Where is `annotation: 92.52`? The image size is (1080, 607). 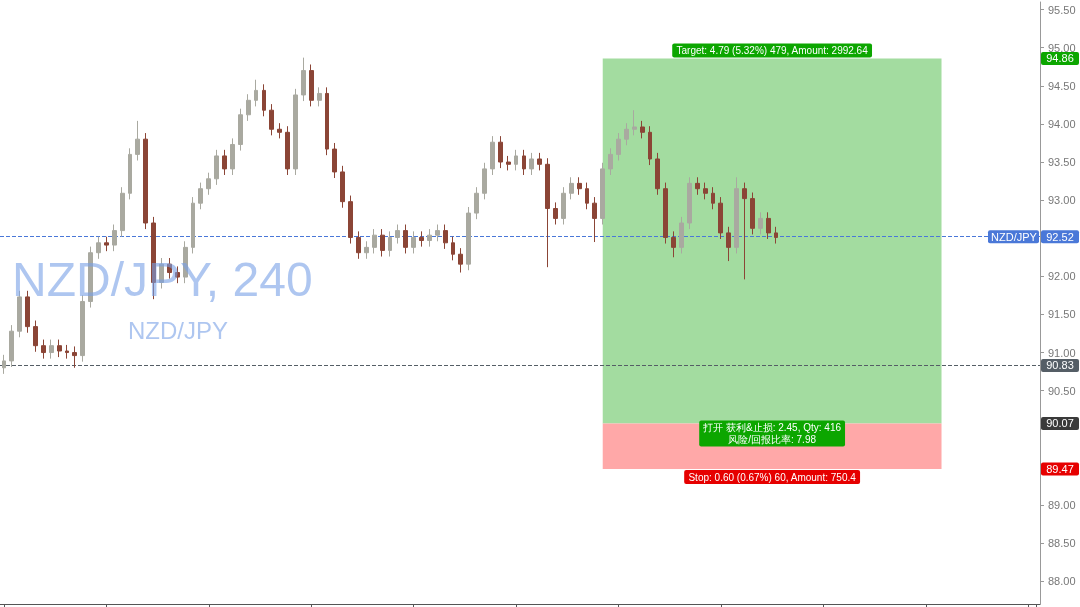 annotation: 92.52 is located at coordinates (1060, 236).